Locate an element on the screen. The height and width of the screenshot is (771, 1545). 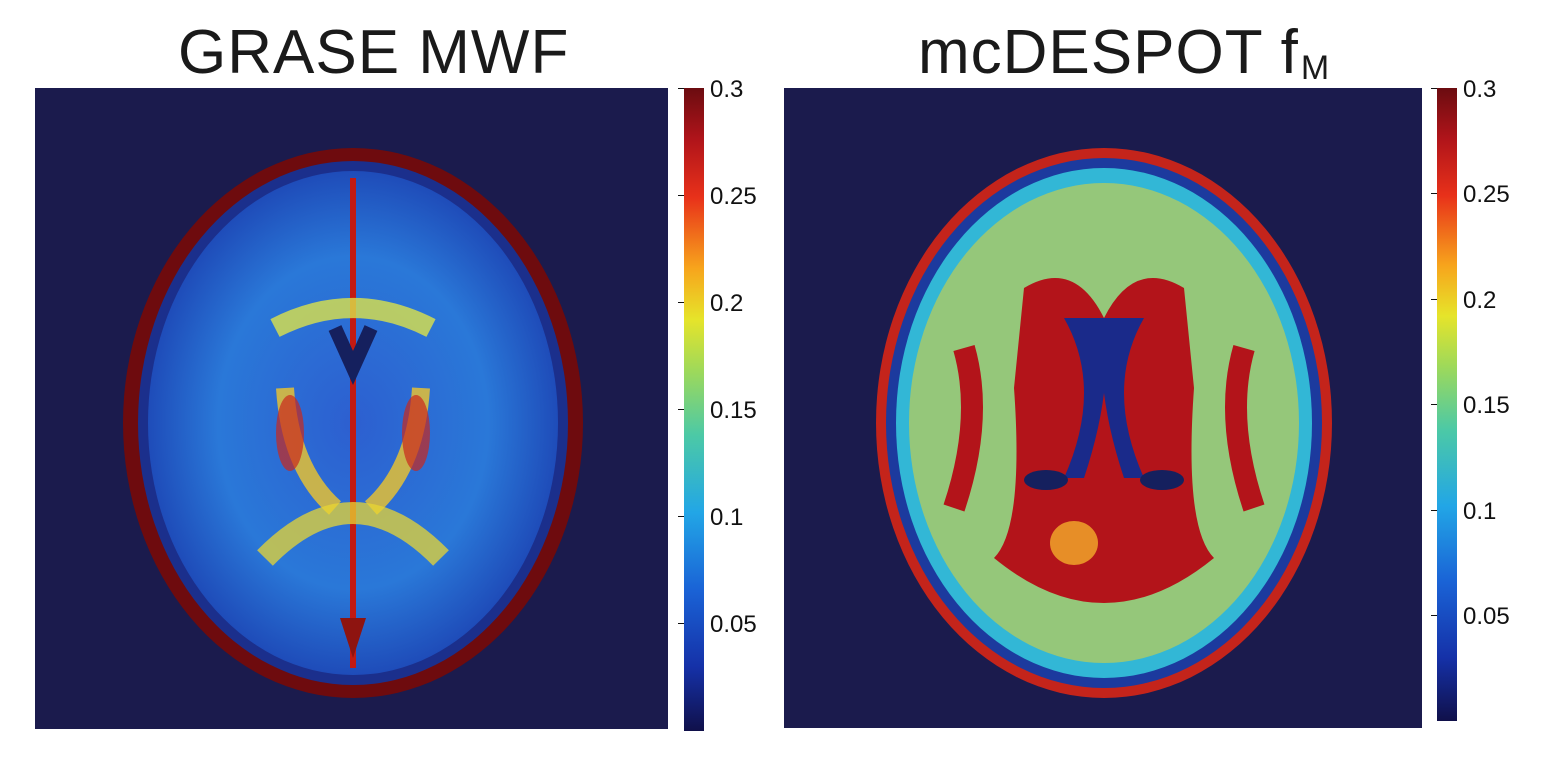
panel-title-text: GRASE MWF is located at coordinates (374, 52).